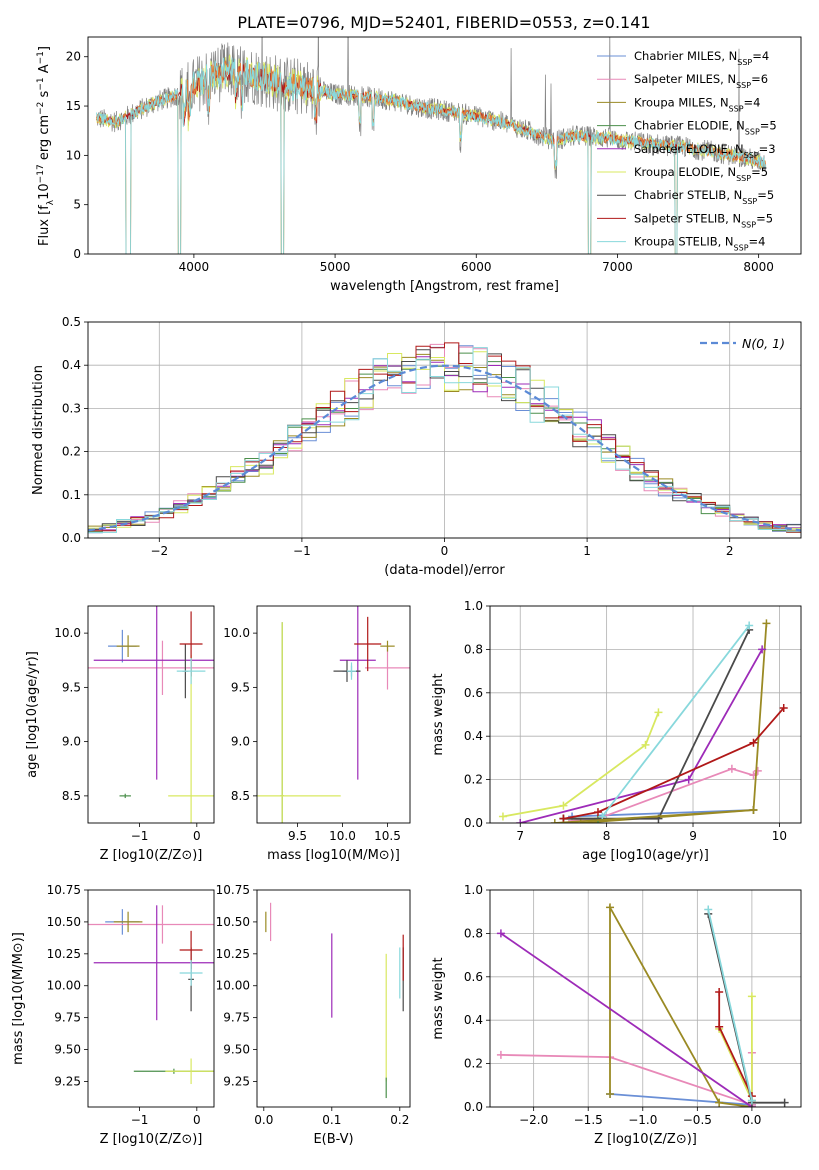 The image size is (819, 1170). What do you see at coordinates (41, 173) in the screenshot?
I see `y-axis-label-part: −17` at bounding box center [41, 173].